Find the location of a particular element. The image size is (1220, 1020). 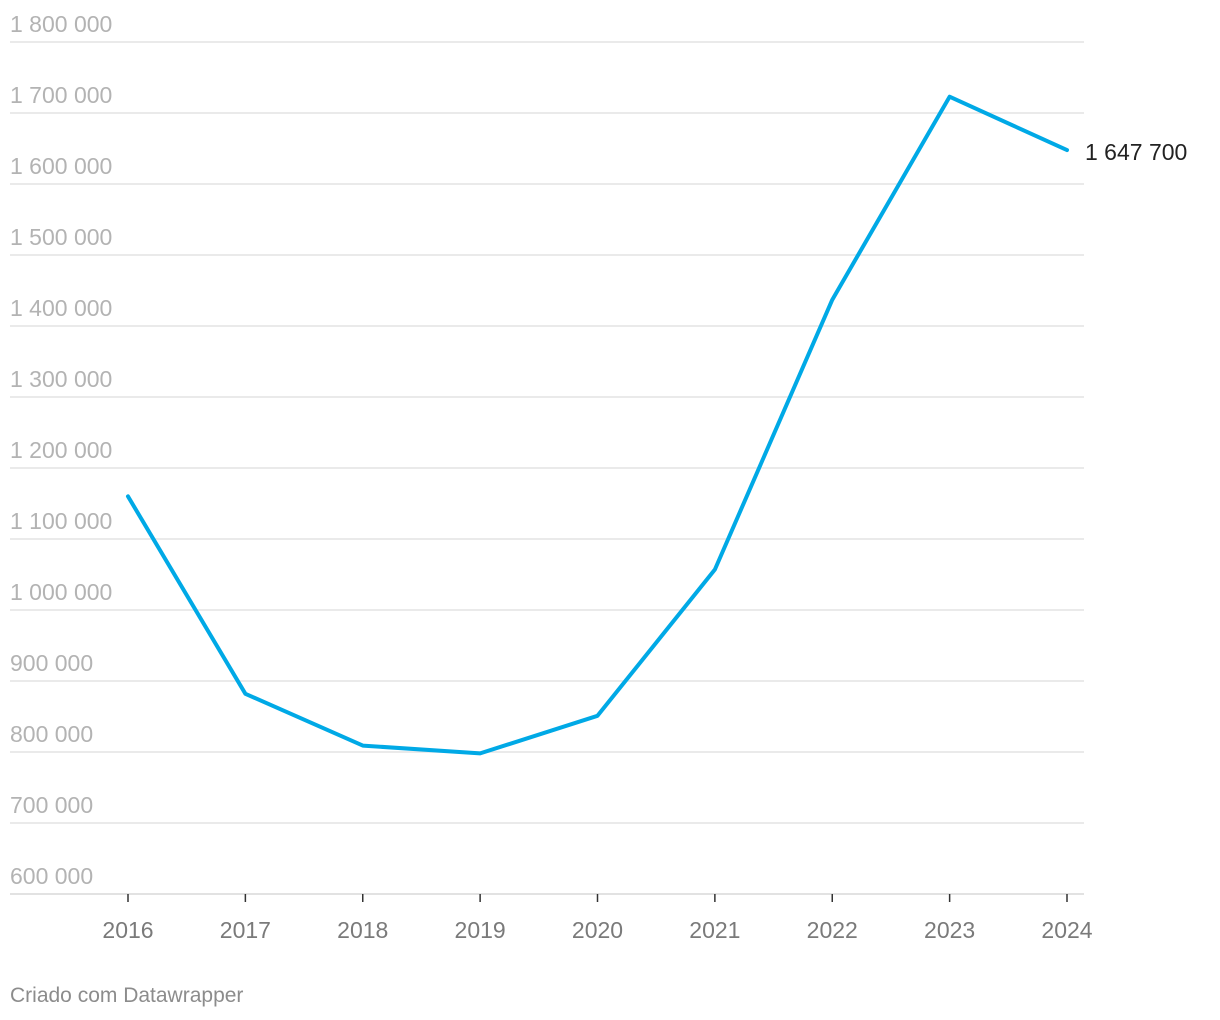

y-tick-label: 1 100 000 is located at coordinates (61, 521).